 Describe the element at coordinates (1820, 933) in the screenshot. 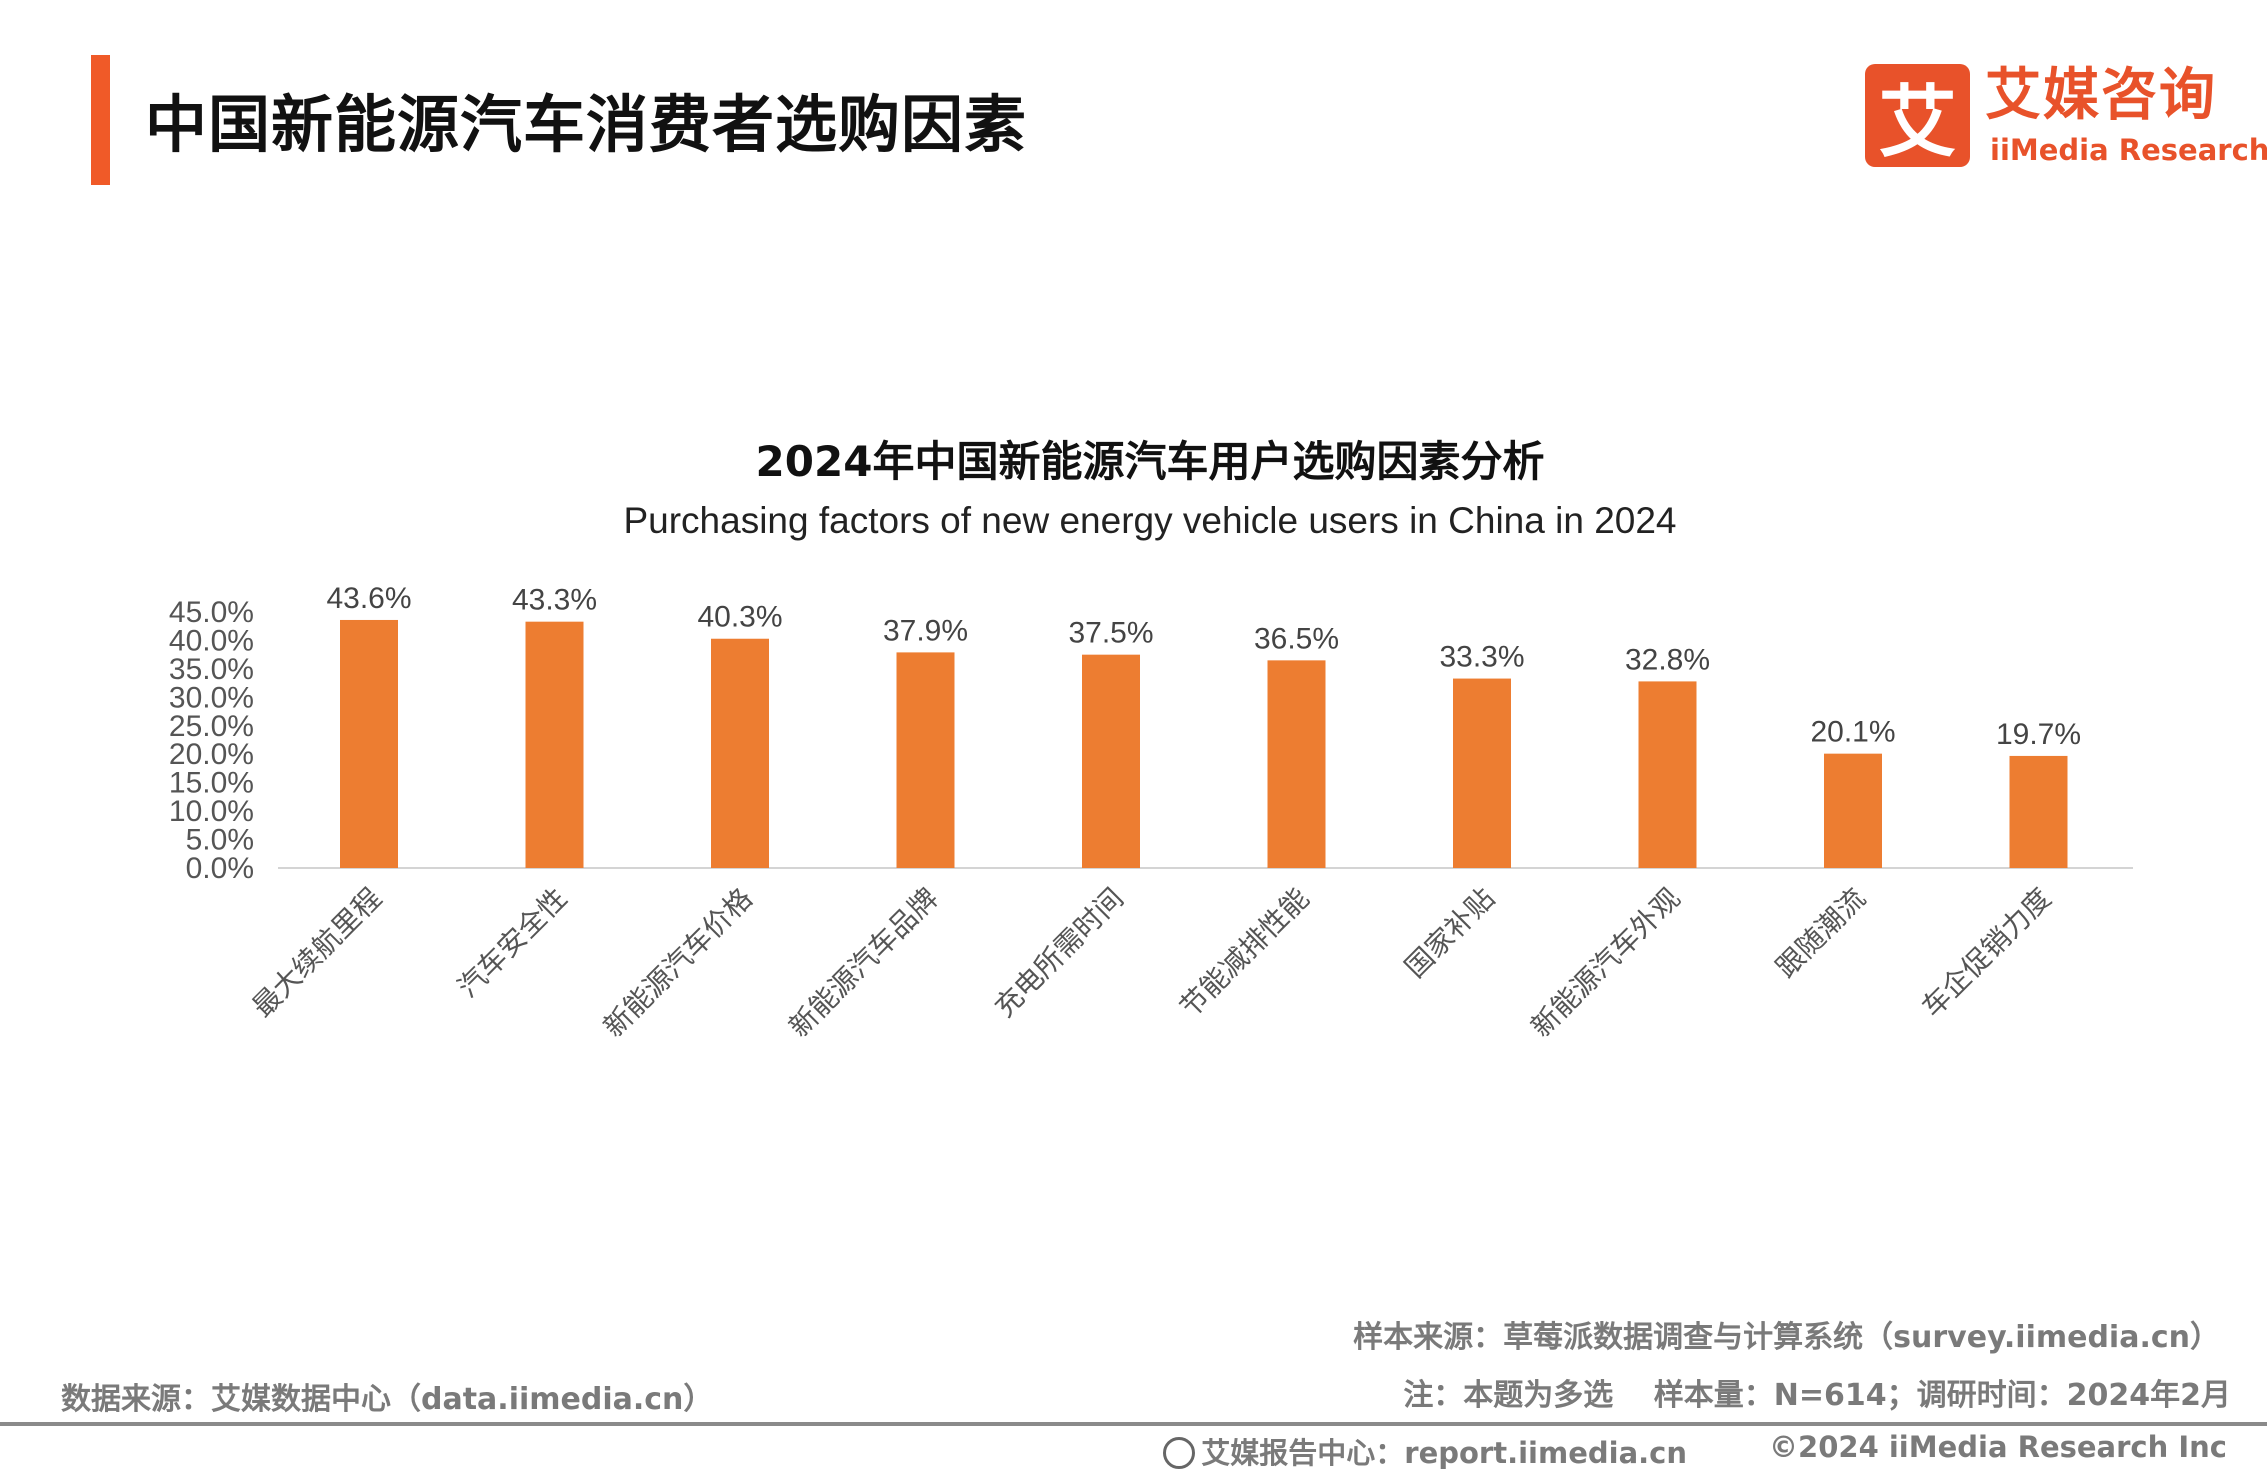

I see `category-label: 跟随潮流` at that location.